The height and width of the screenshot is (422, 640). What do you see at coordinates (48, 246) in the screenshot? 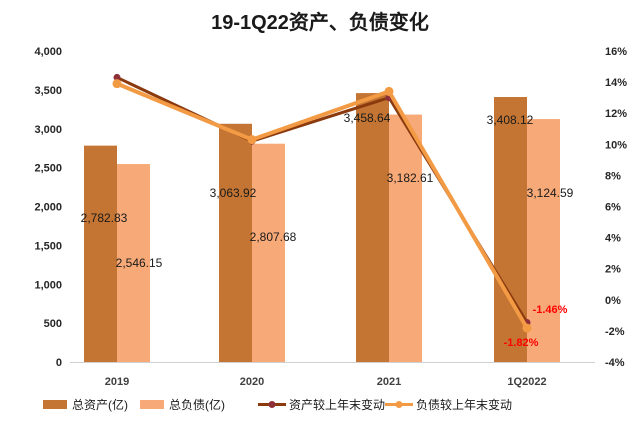
I see `y-axis-tick-label: 1,500` at bounding box center [48, 246].